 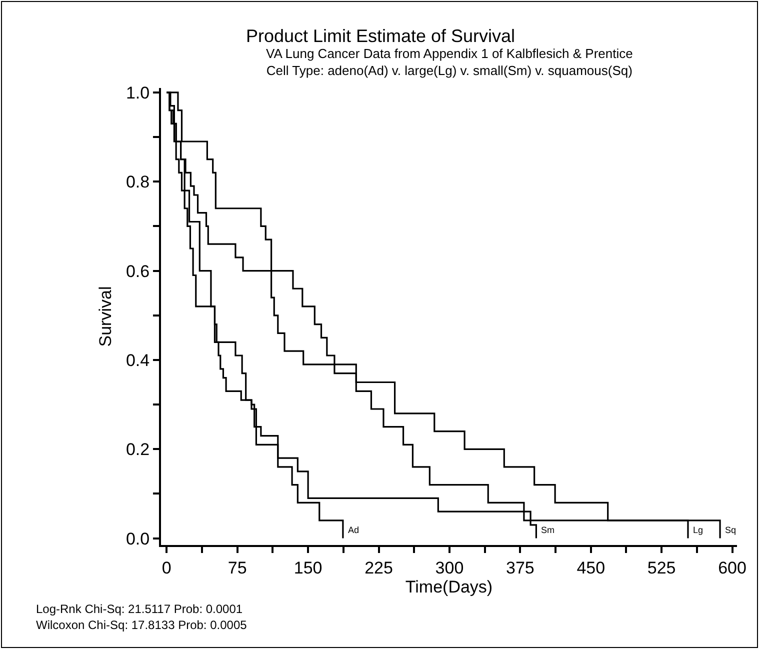 I want to click on x-tick-label: 600, so click(x=732, y=568).